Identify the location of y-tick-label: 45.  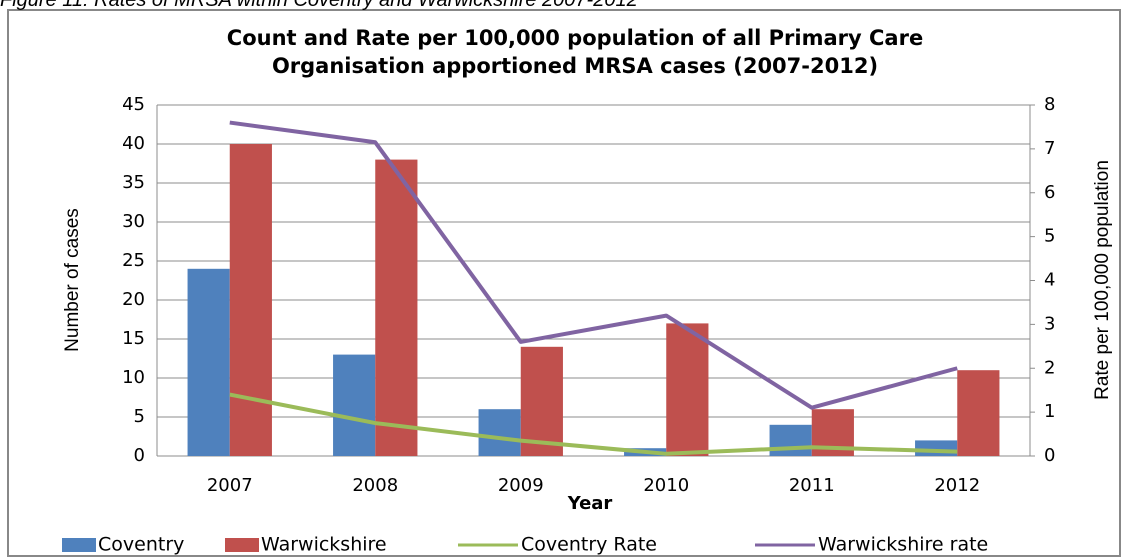
(133, 104).